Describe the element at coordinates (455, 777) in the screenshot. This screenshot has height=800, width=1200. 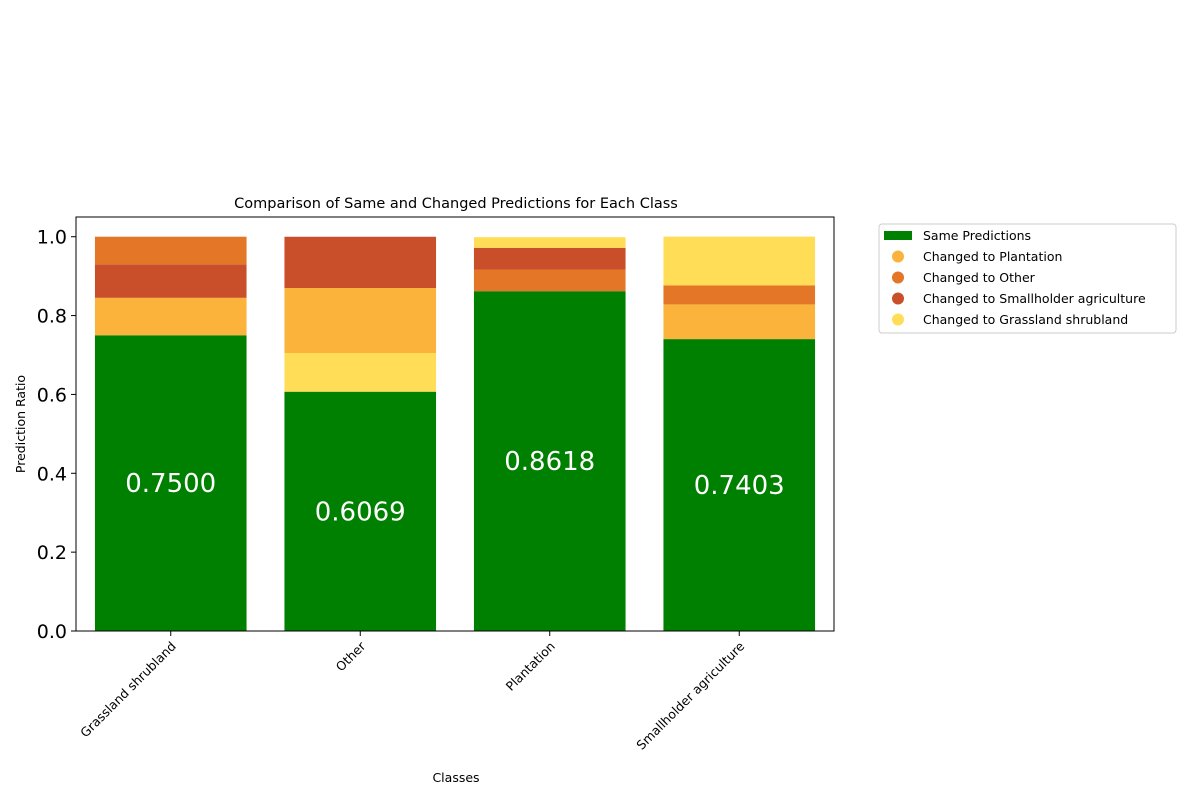
I see `x-axis-label: Classes` at that location.